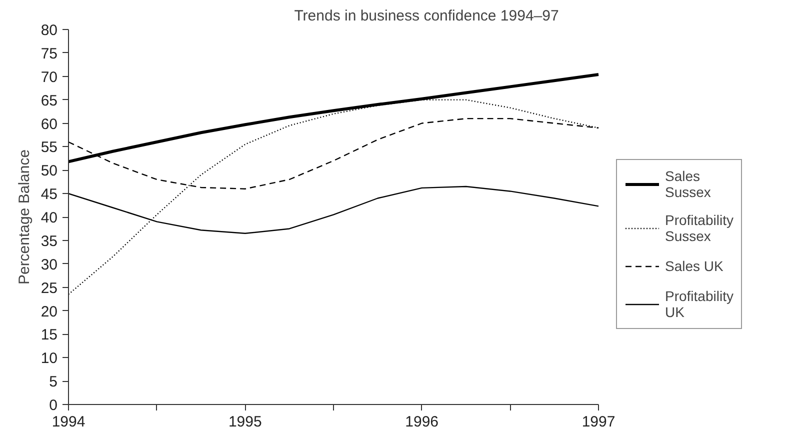 This screenshot has height=443, width=788. What do you see at coordinates (49, 311) in the screenshot?
I see `y-tick-label: 20` at bounding box center [49, 311].